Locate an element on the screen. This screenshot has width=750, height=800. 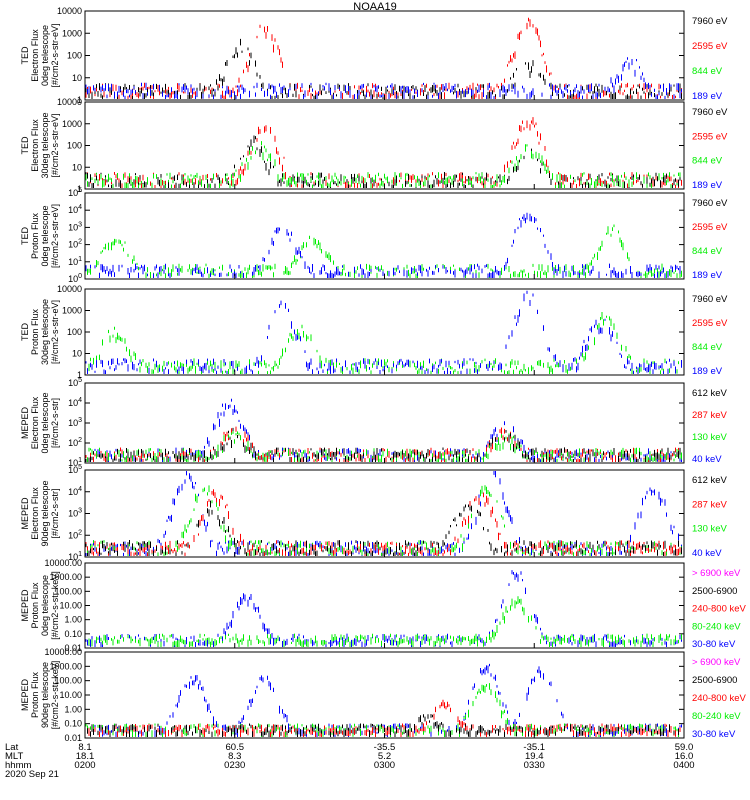
y-axis-label-line: 90deg telescope is located at coordinates (45, 695).